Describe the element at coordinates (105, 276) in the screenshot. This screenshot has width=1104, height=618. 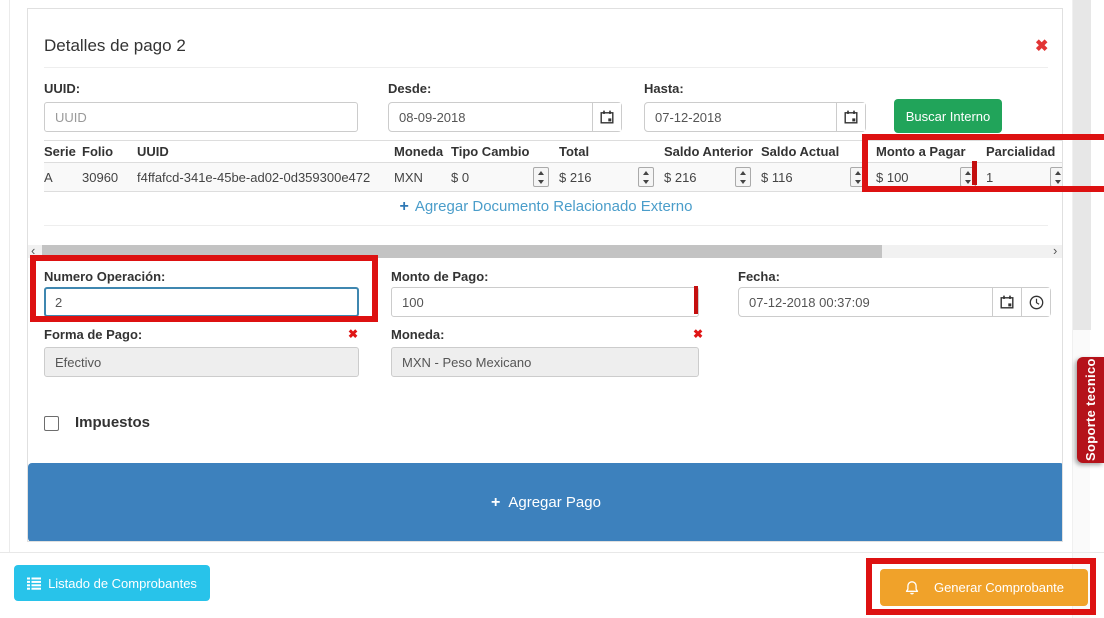
I see `numero-operacion-label: Numero Operación:` at that location.